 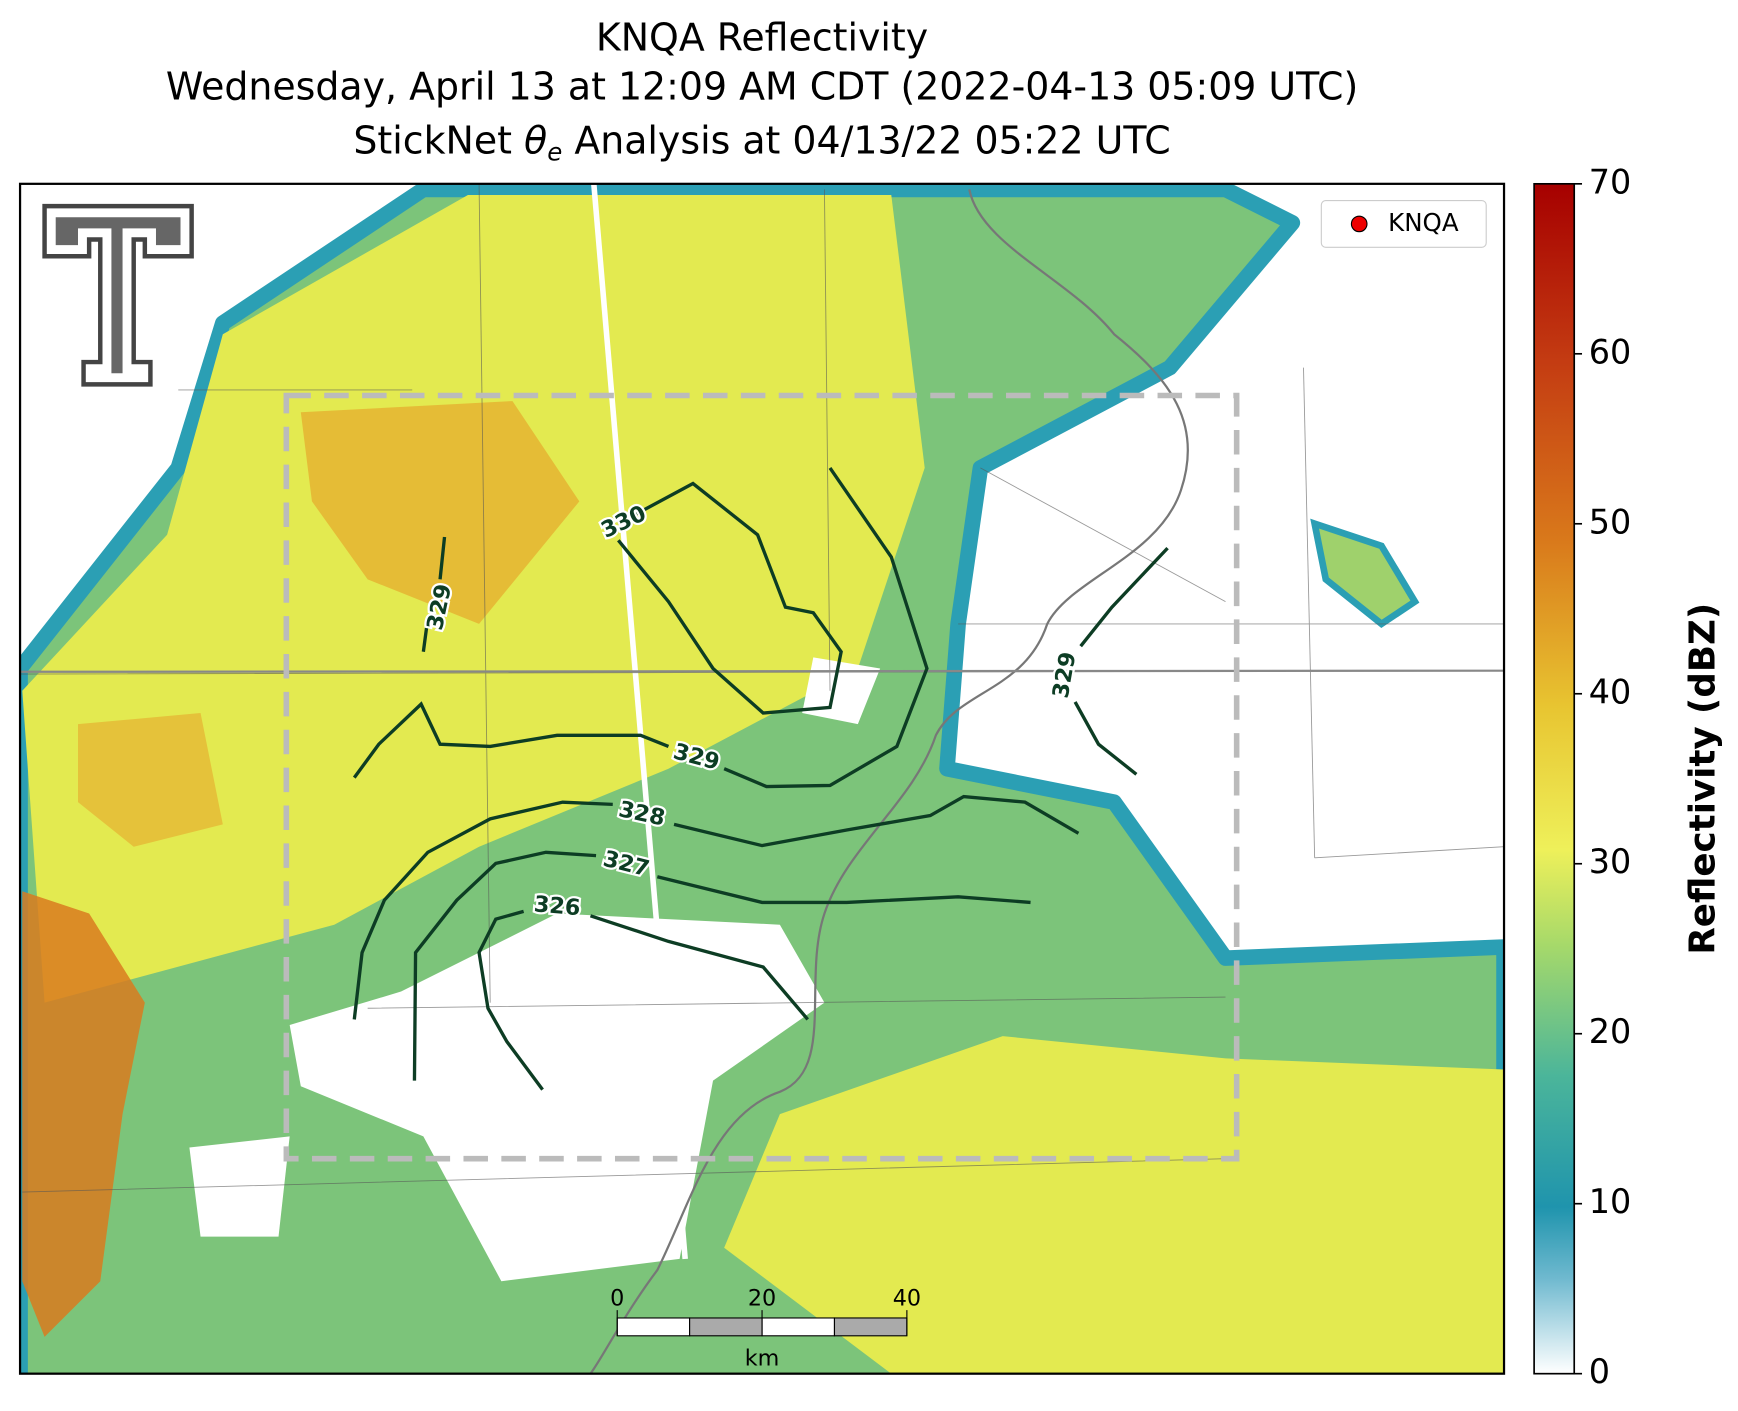 I want to click on state-line, so click(x=762, y=671).